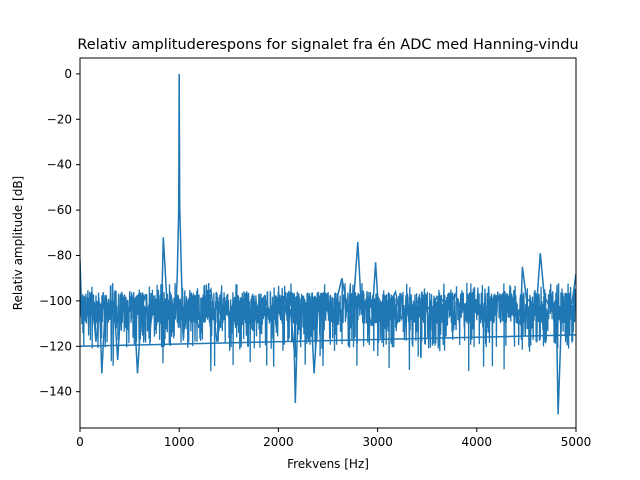  I want to click on x-tick-label: 2000, so click(278, 442).